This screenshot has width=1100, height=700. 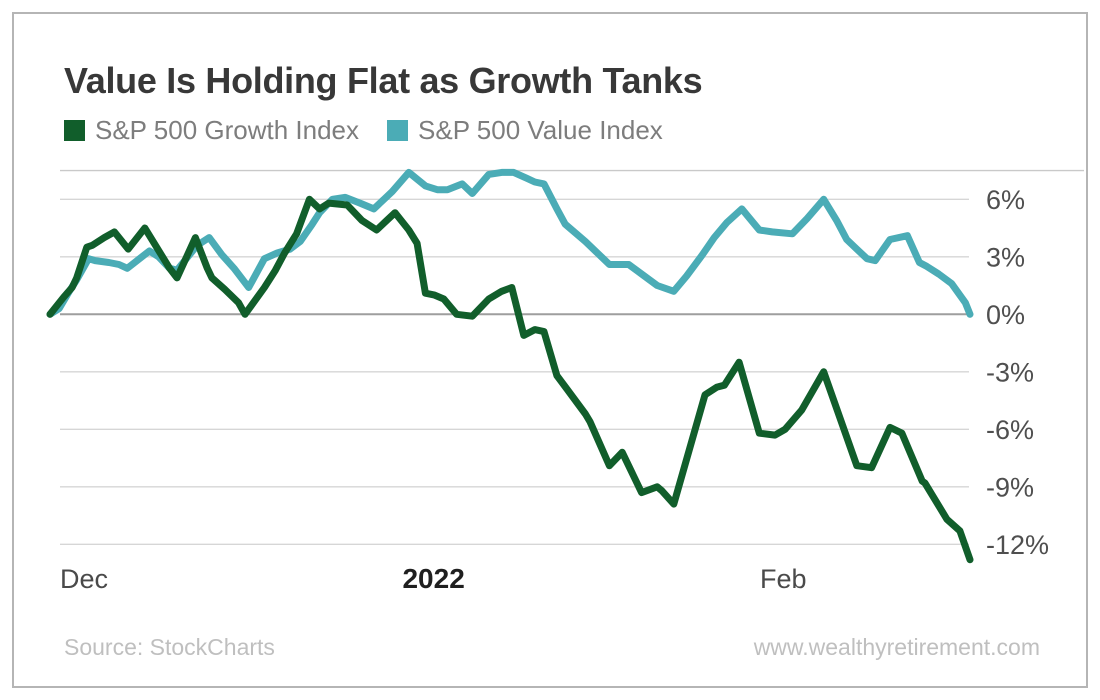 What do you see at coordinates (383, 80) in the screenshot?
I see `chart-title: Value Is Holding Flat as Growth Tanks` at bounding box center [383, 80].